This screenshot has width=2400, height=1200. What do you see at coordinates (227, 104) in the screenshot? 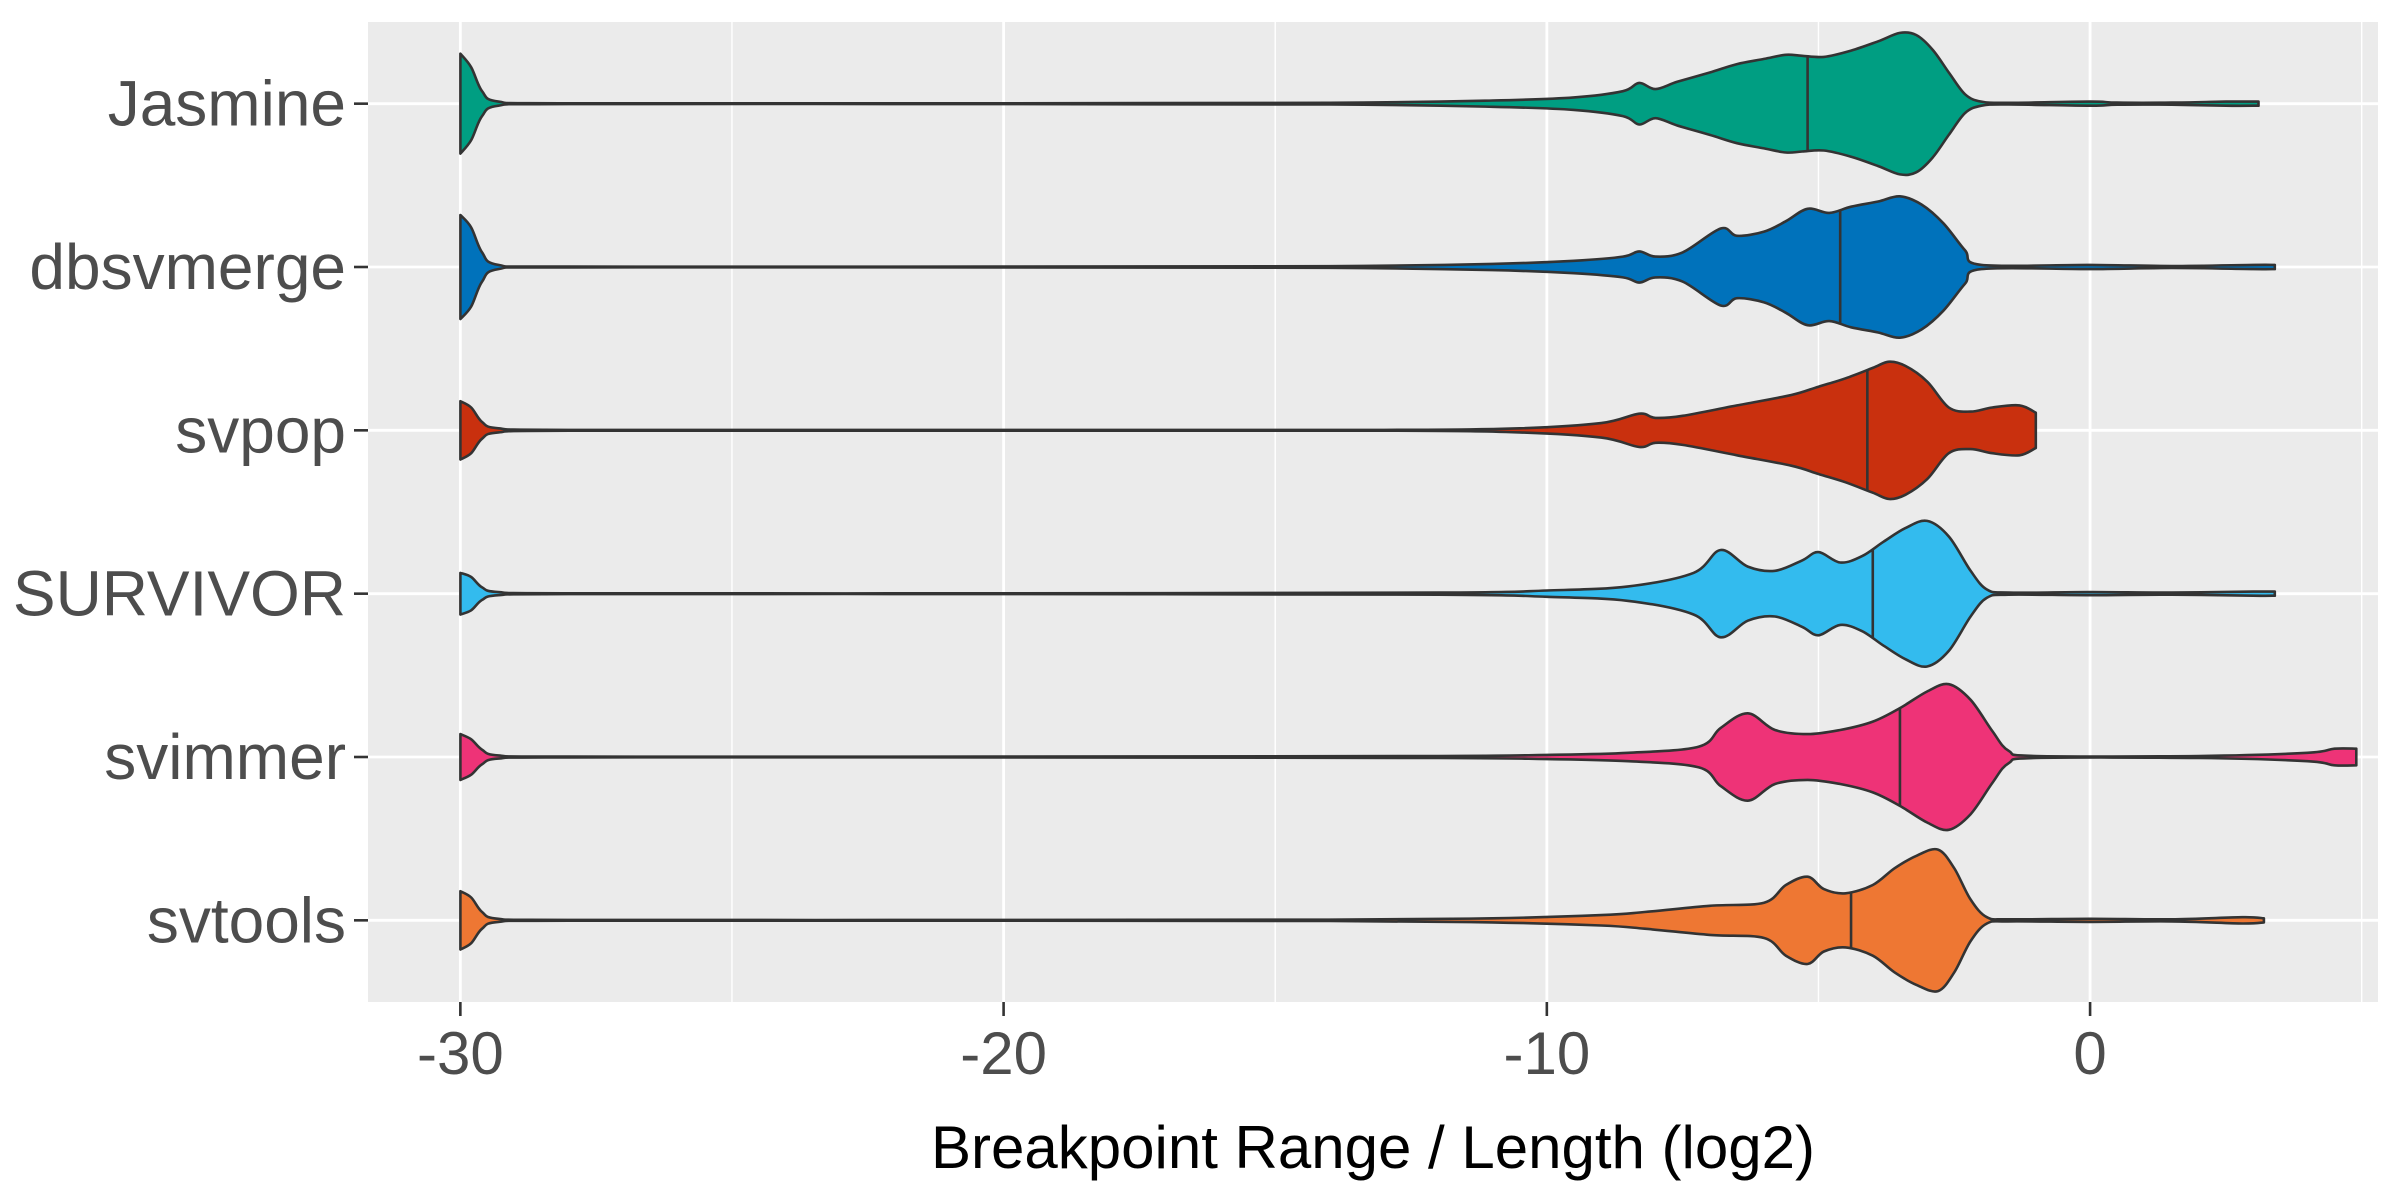
I see `y-tick-label: Jasmine` at bounding box center [227, 104].